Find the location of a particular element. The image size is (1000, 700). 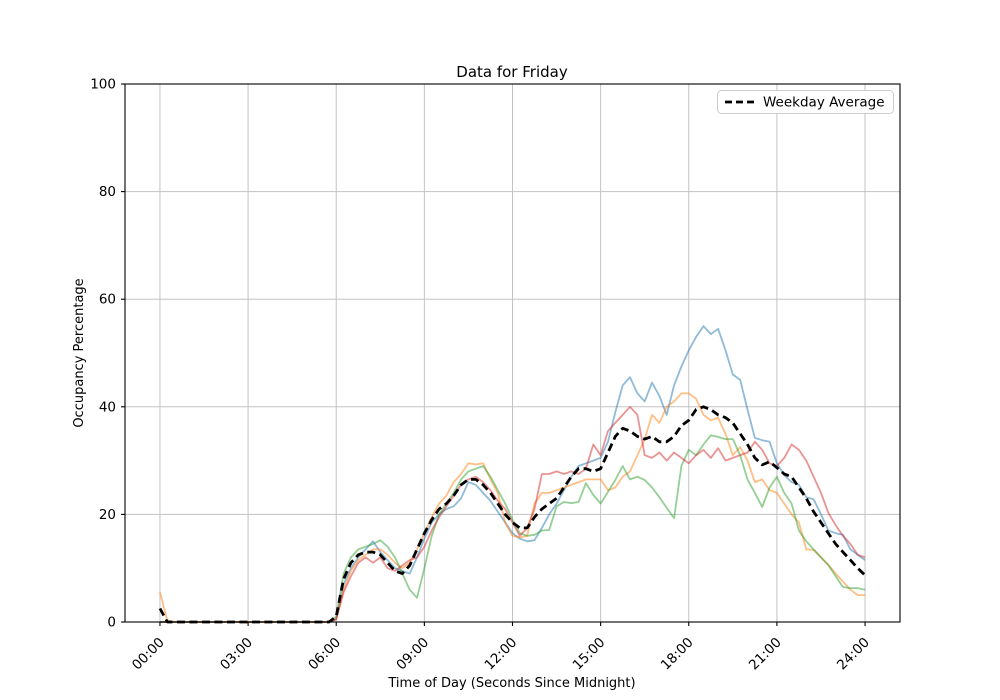

y-tick-label-0: 0 is located at coordinates (111, 623).